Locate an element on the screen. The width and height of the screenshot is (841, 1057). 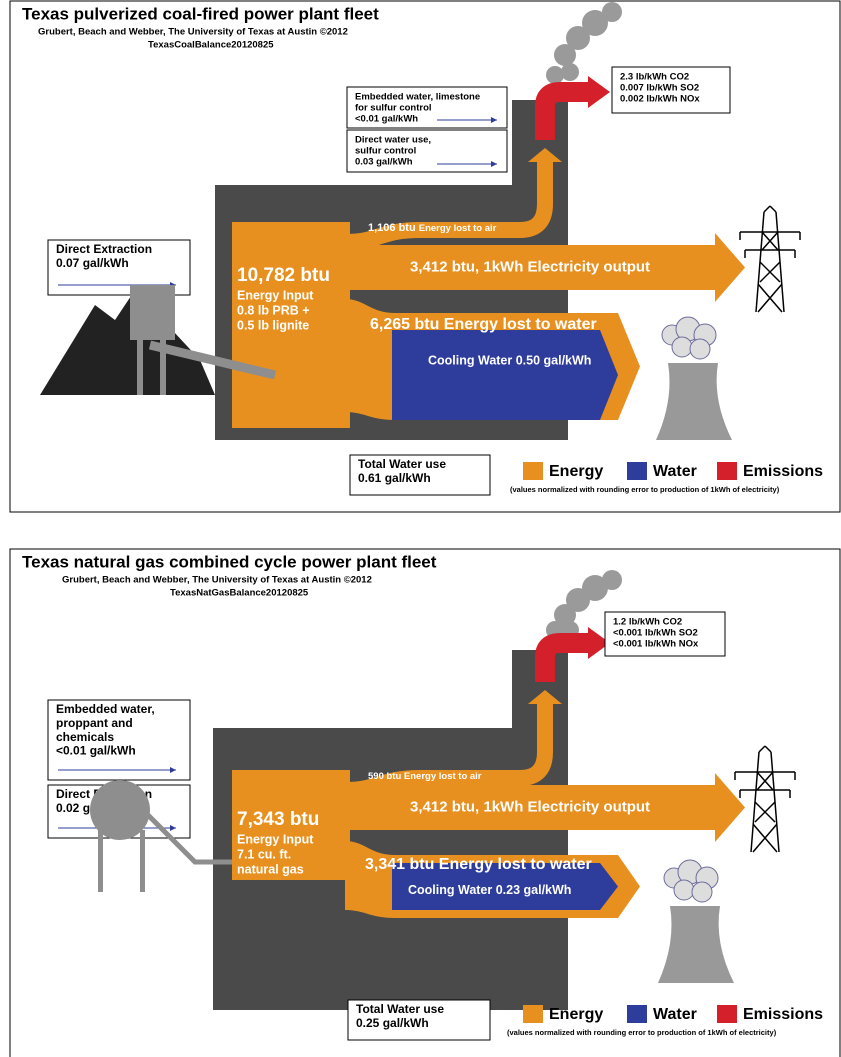
total-water-box-text: 0.25 gal/kWh is located at coordinates (392, 1023).